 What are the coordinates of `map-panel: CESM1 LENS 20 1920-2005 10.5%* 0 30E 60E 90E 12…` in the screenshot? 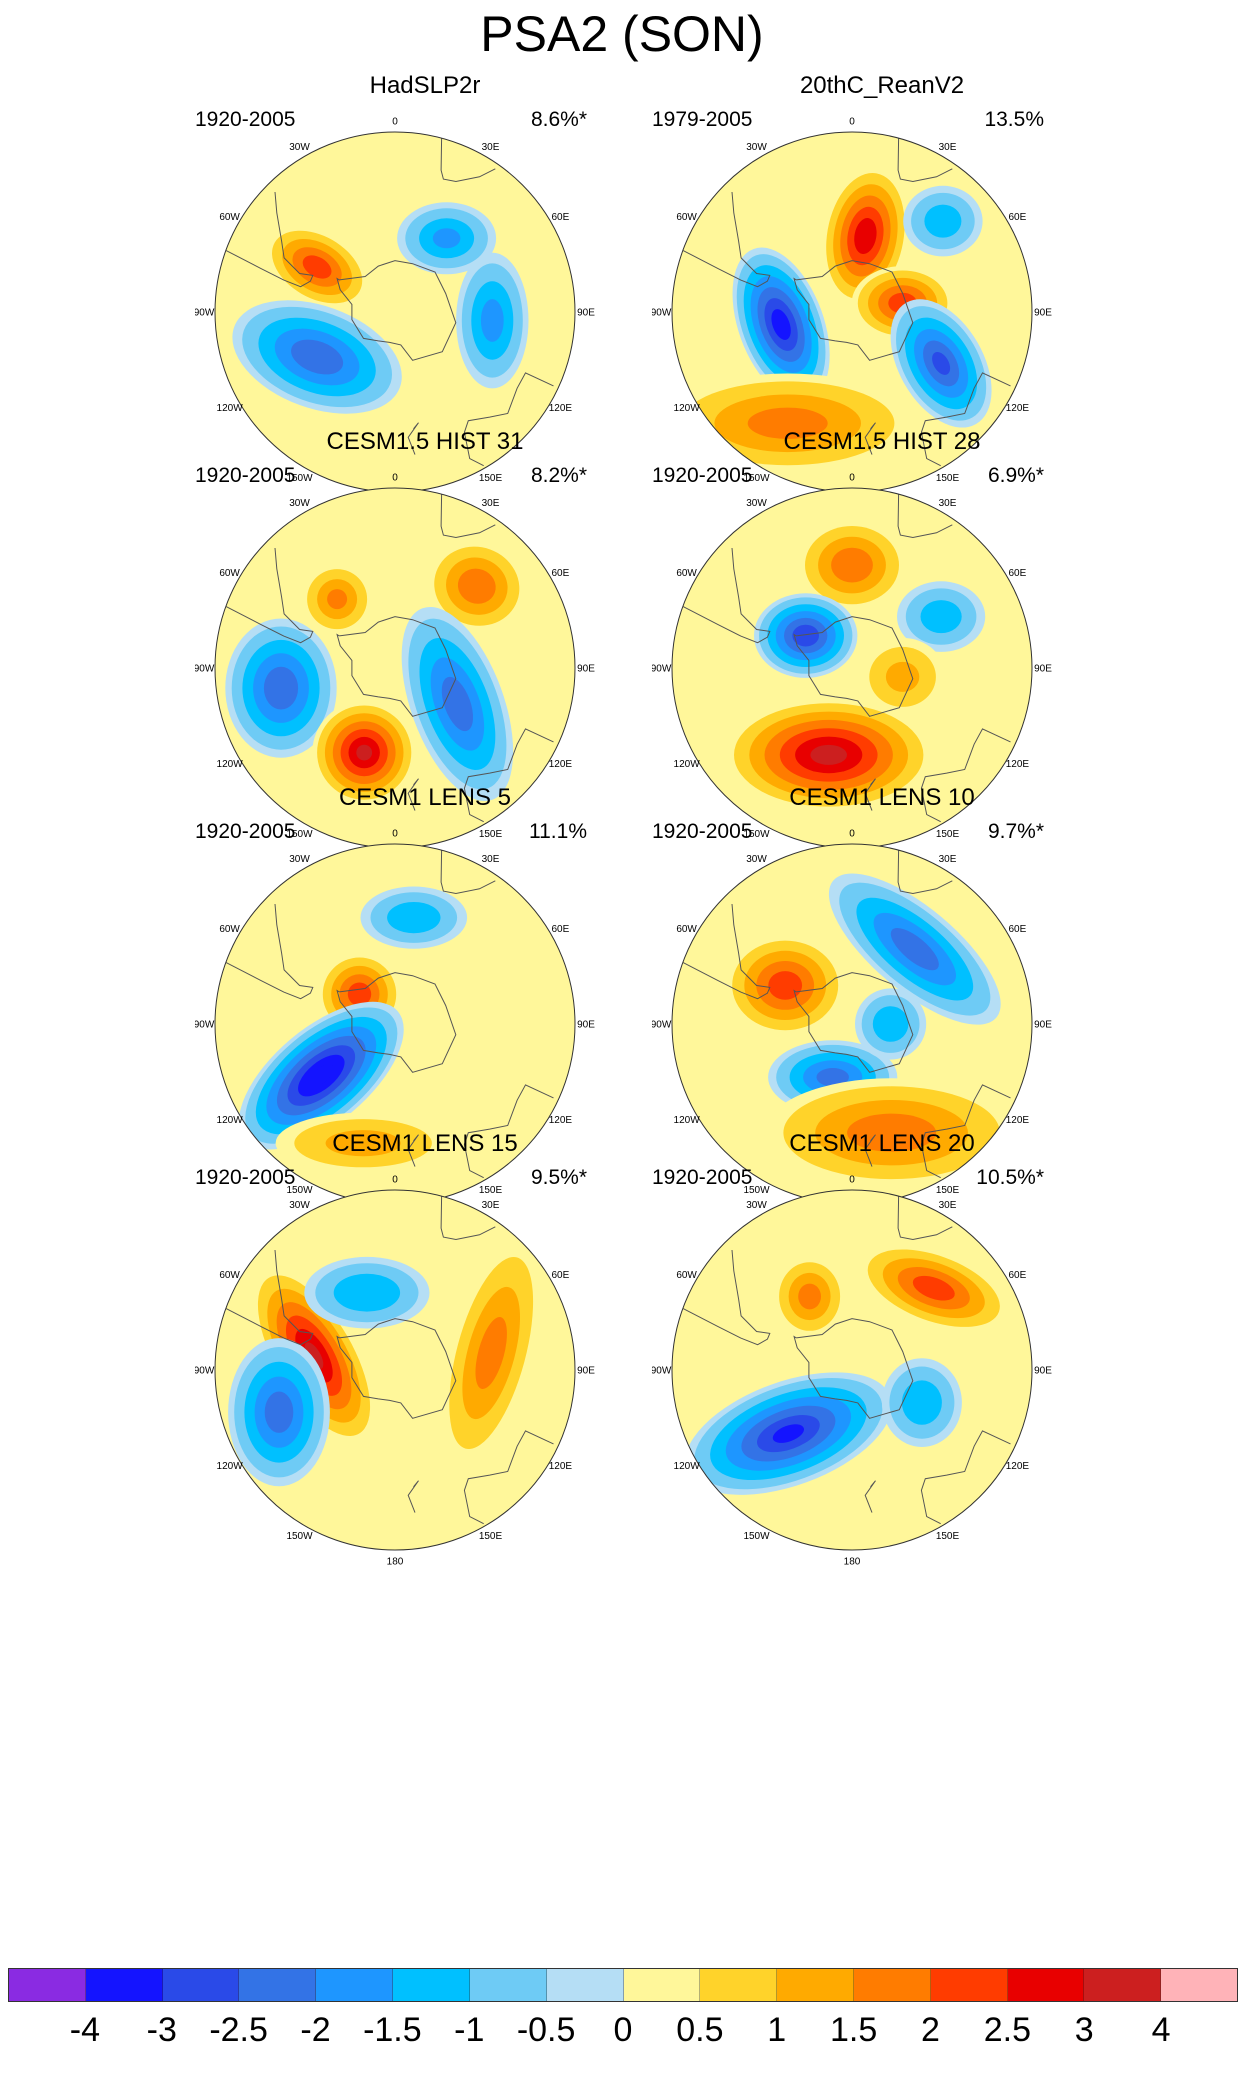 It's located at (882, 1365).